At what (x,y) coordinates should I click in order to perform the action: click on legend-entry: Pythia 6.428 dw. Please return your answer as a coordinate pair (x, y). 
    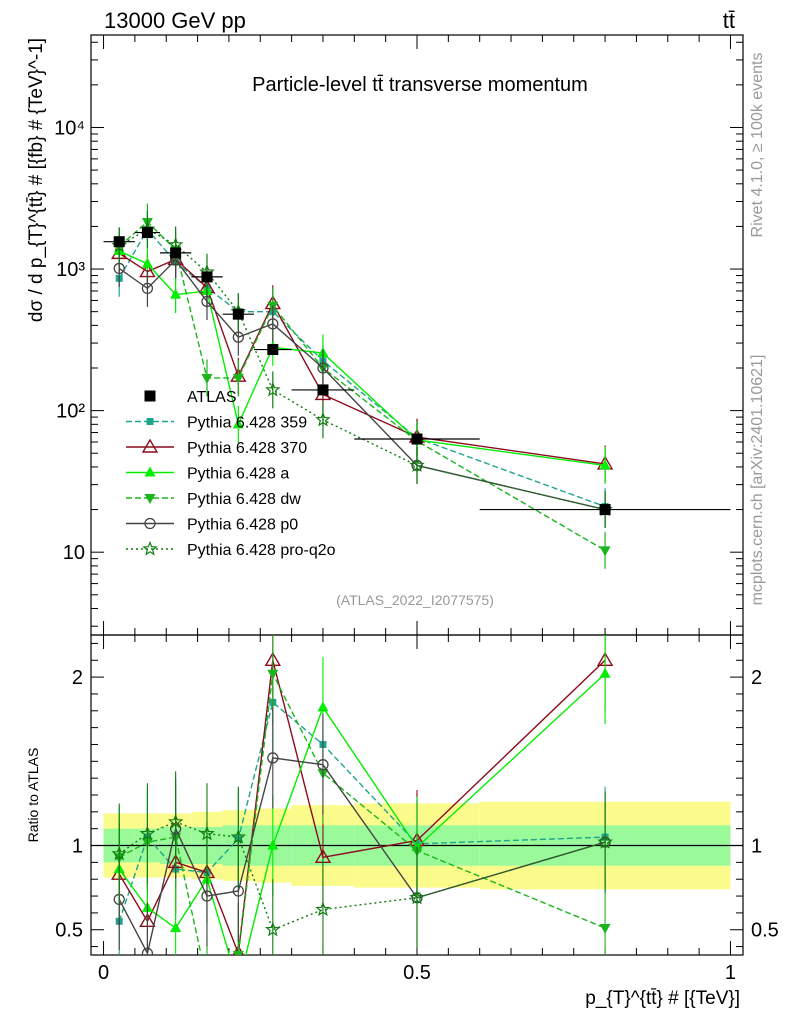
    Looking at the image, I should click on (213, 499).